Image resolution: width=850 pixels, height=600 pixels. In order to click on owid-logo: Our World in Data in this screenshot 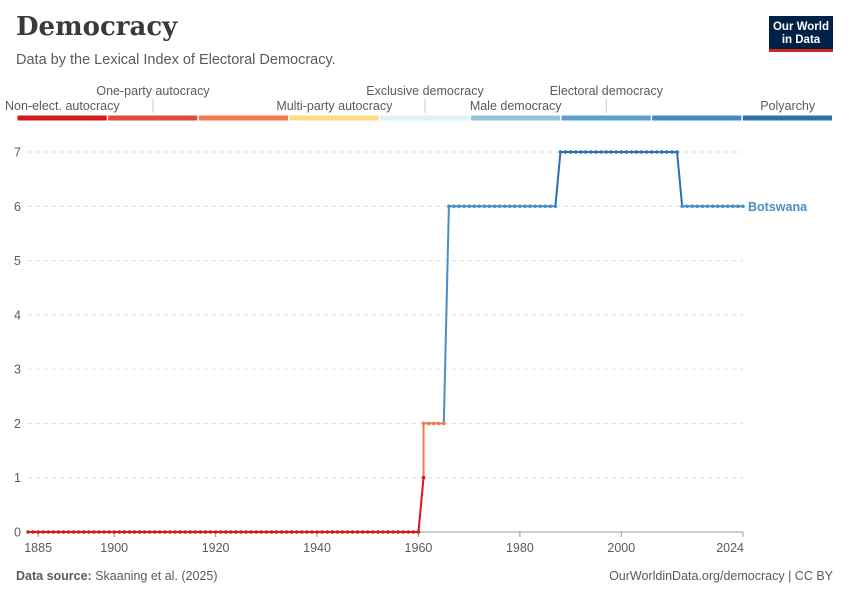, I will do `click(801, 34)`.